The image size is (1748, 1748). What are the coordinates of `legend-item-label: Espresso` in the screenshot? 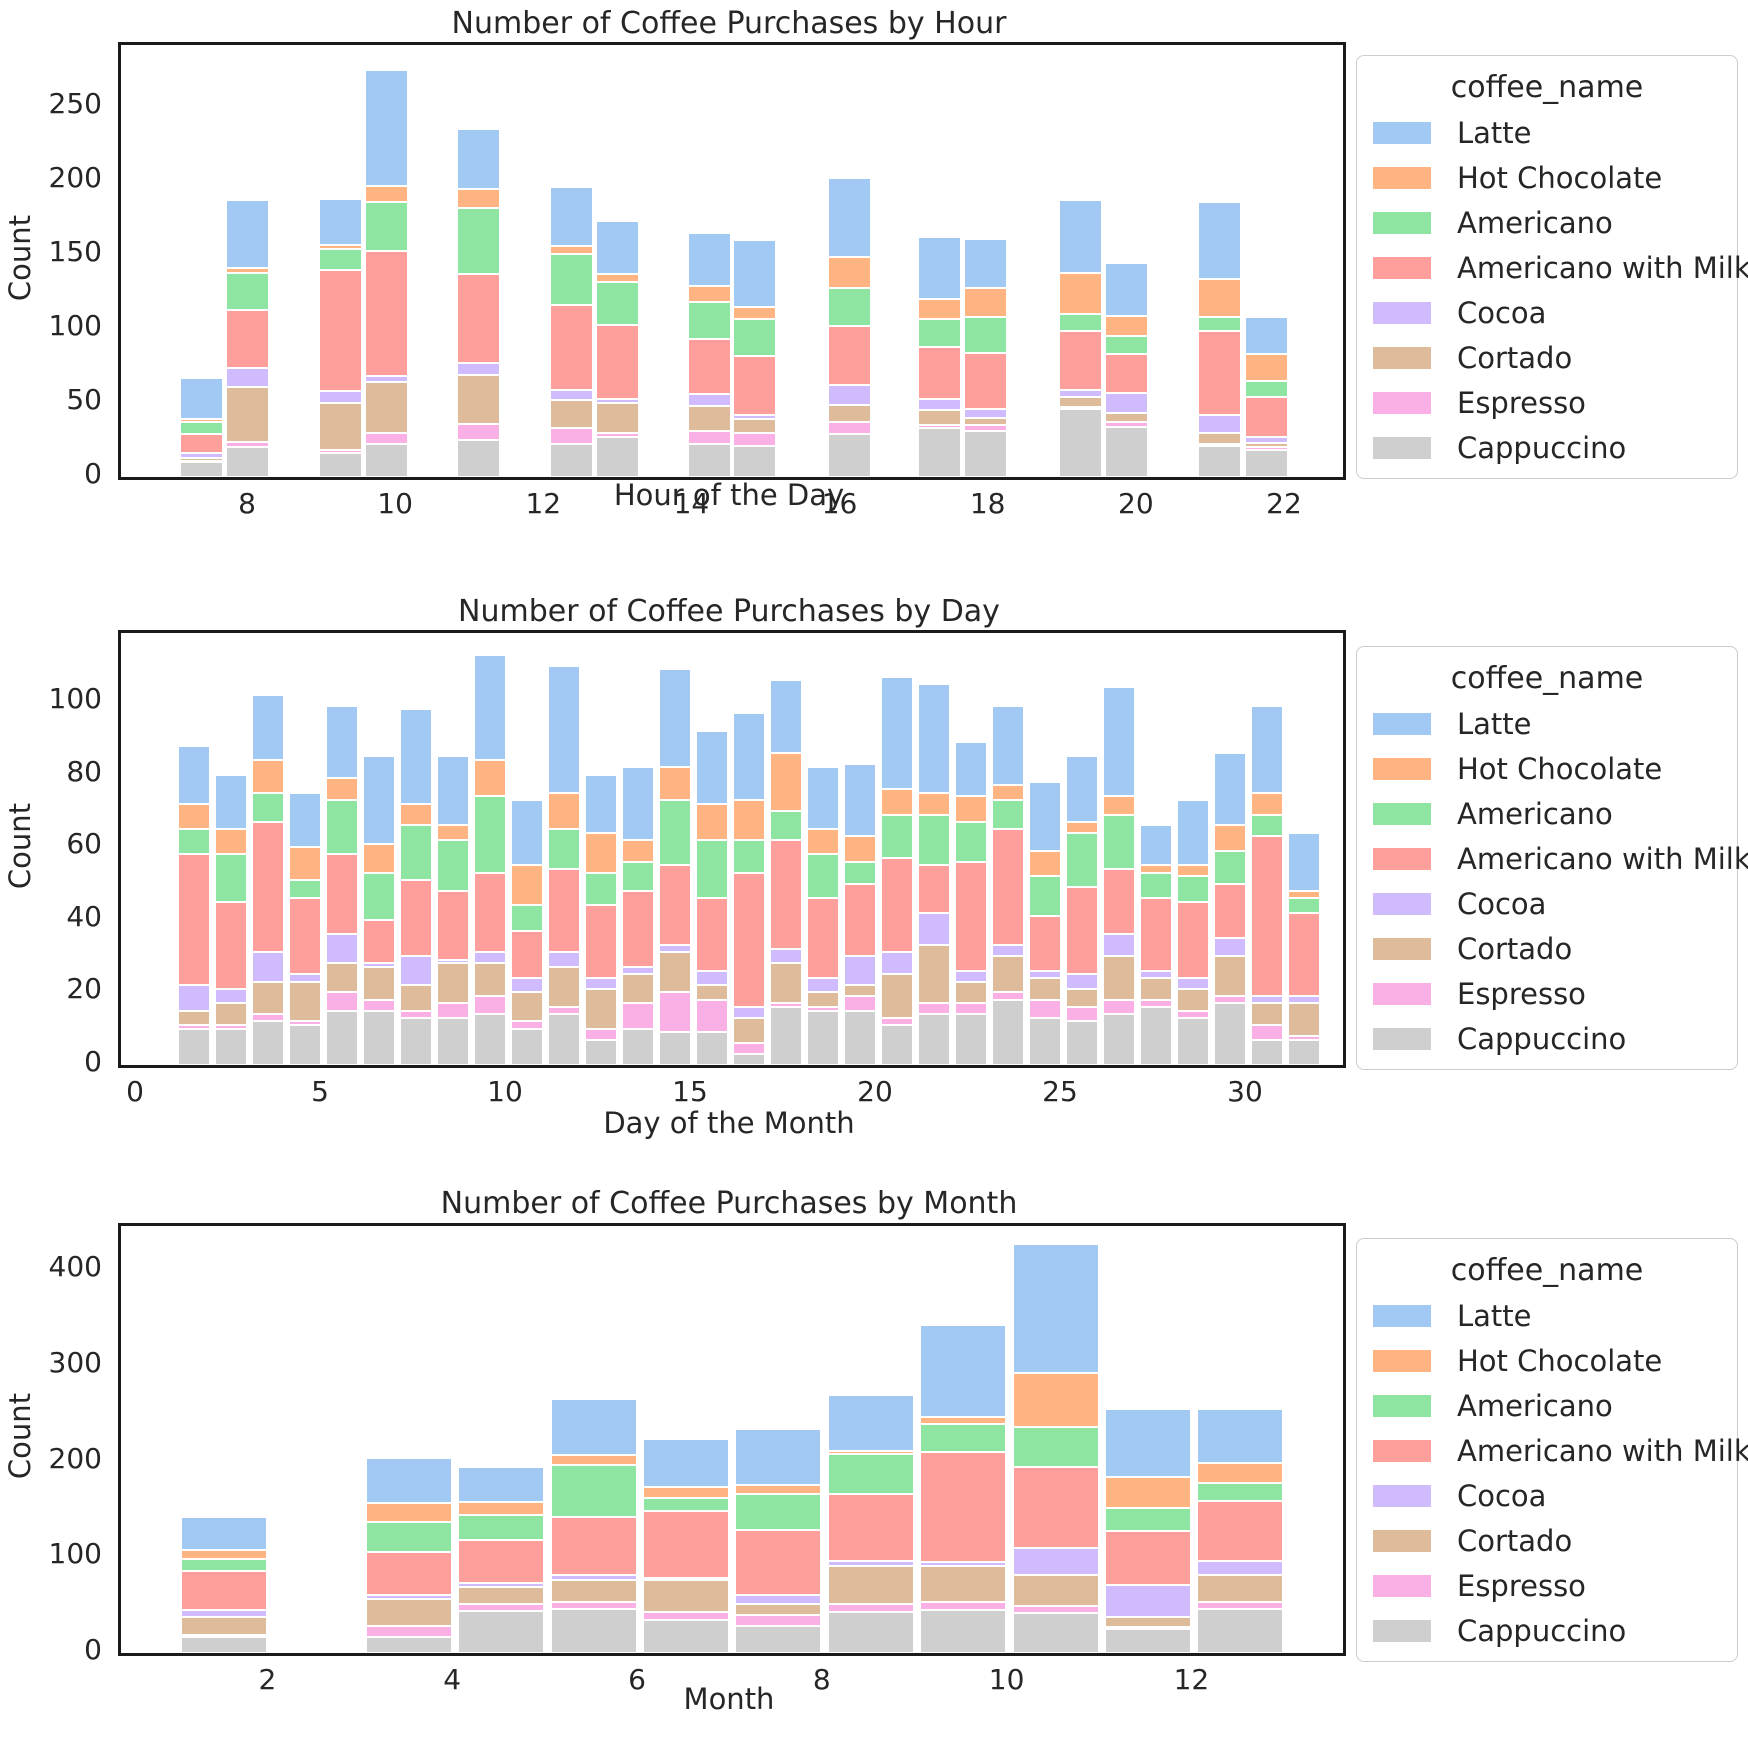 It's located at (1521, 402).